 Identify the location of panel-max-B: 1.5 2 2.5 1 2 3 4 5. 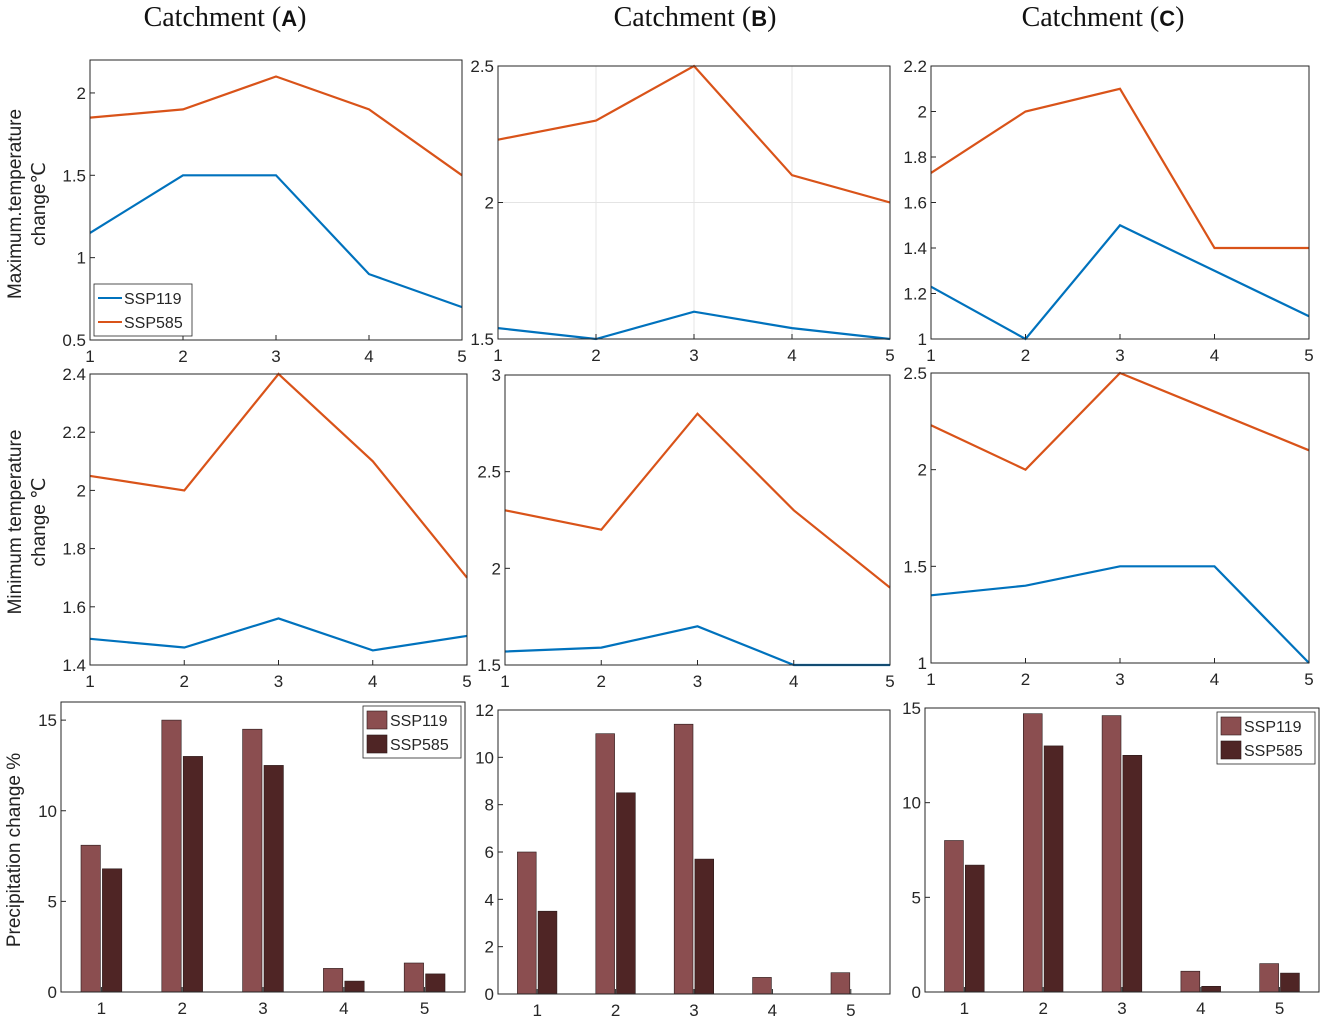
(682, 211).